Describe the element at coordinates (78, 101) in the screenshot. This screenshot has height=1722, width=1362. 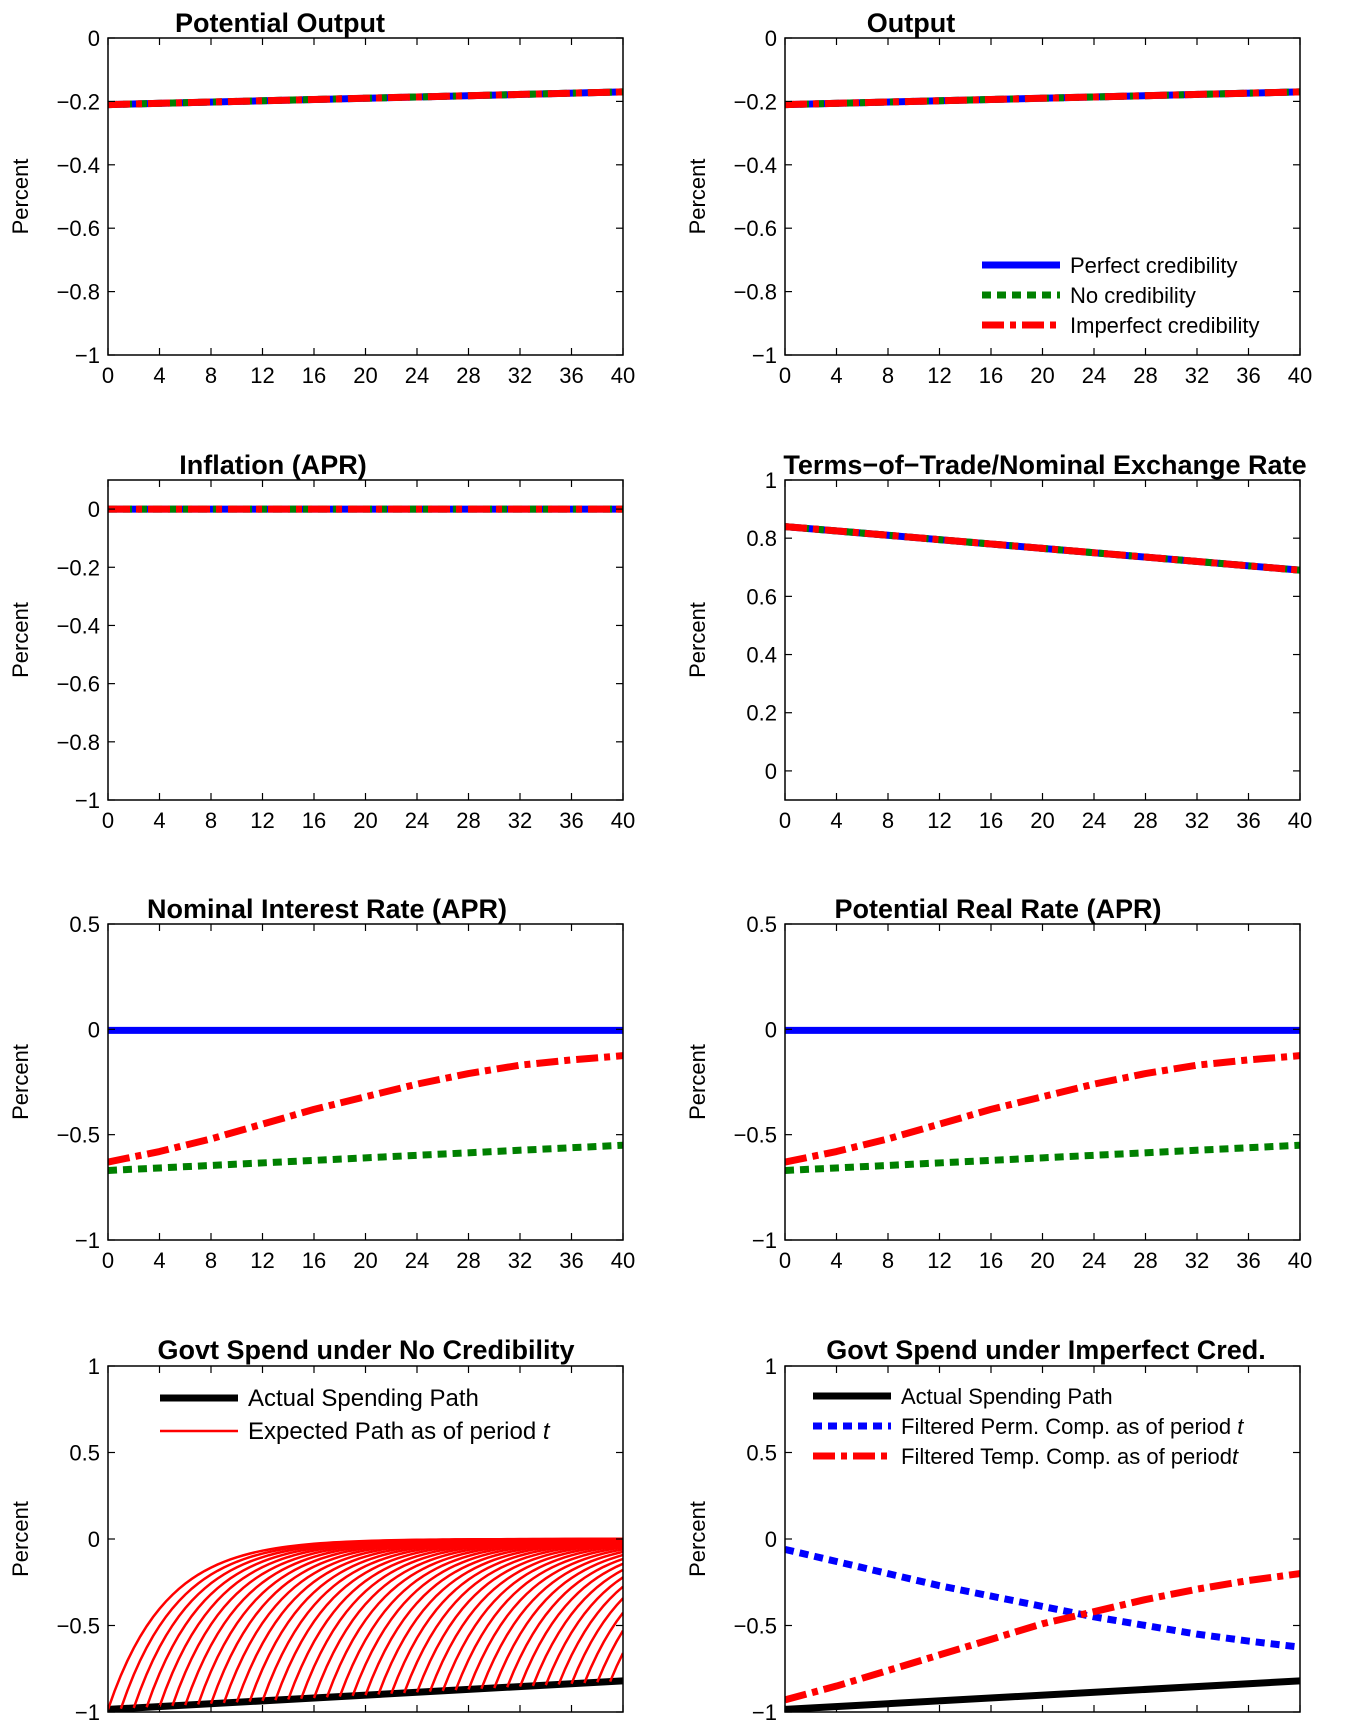
I see `y-tick-label: −0.2` at that location.